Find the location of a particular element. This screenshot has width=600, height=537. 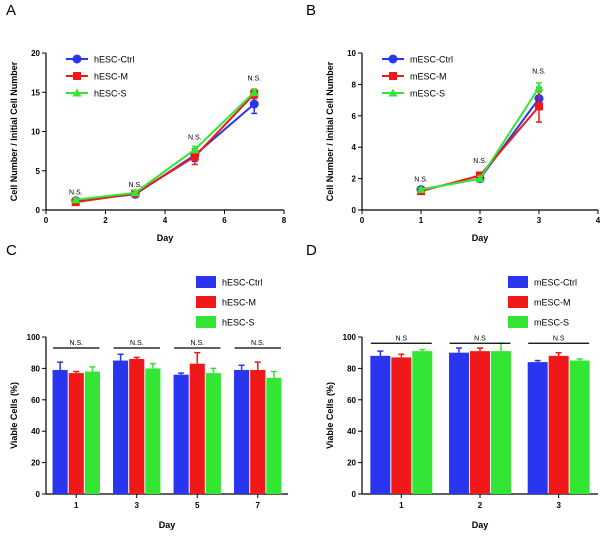

y-tick-label: 80 is located at coordinates (351, 368).